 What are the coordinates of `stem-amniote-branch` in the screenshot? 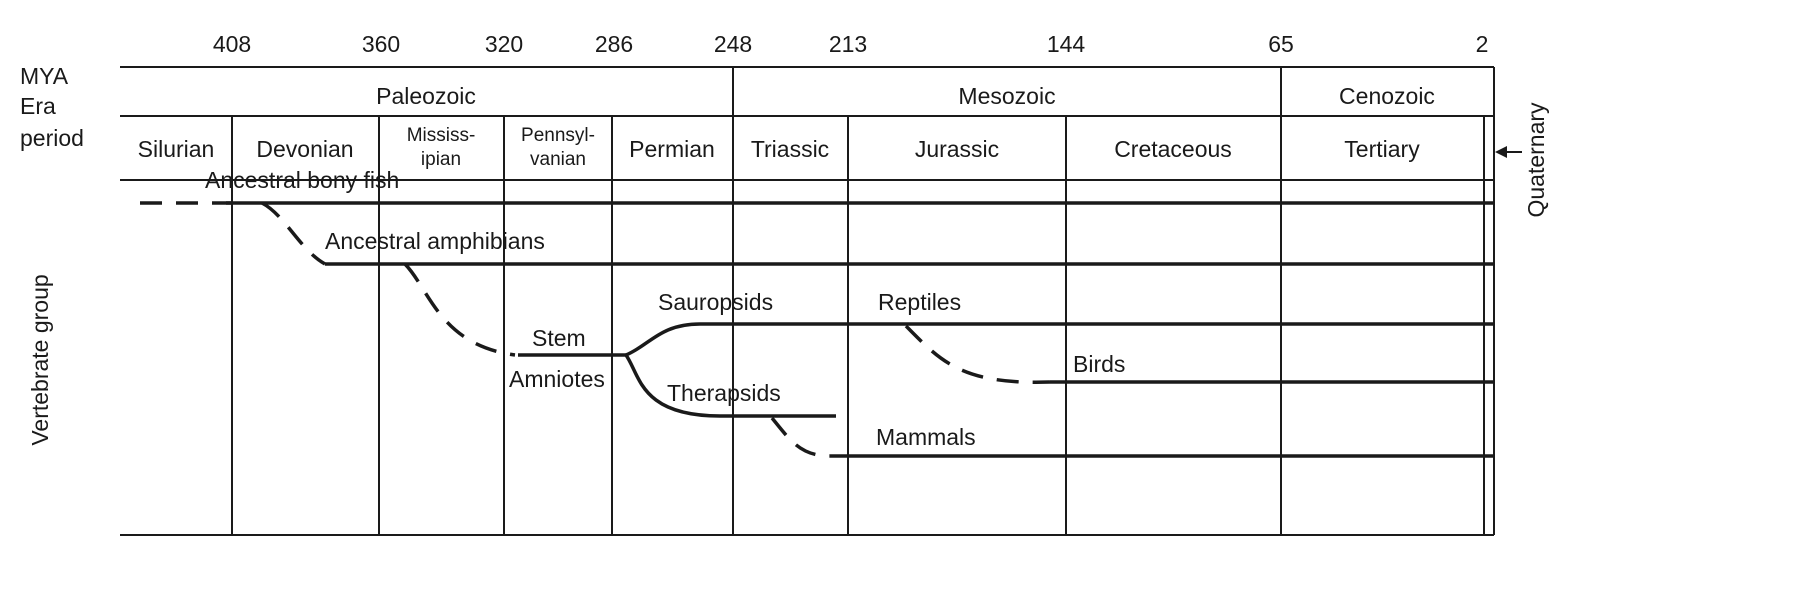 It's located at (459, 309).